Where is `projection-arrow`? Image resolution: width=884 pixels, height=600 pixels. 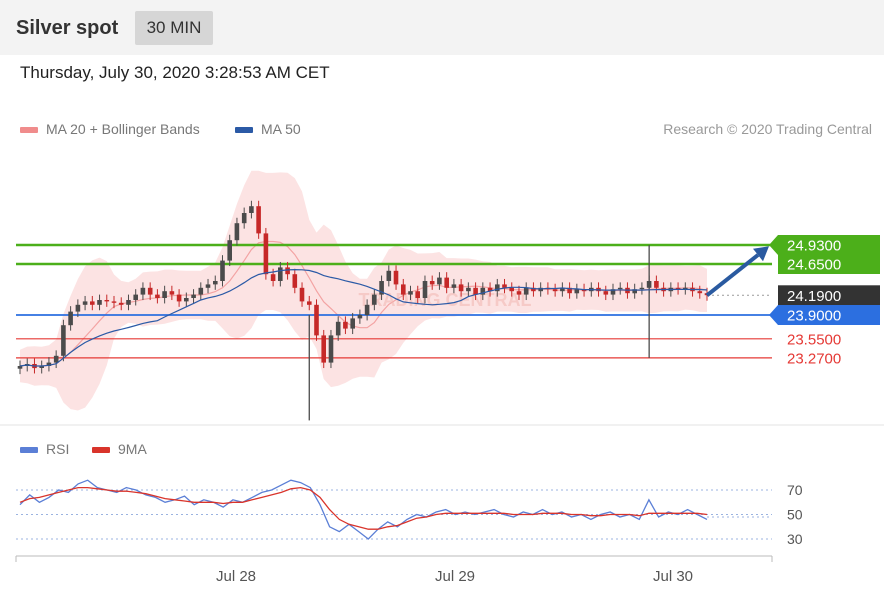 projection-arrow is located at coordinates (732, 275).